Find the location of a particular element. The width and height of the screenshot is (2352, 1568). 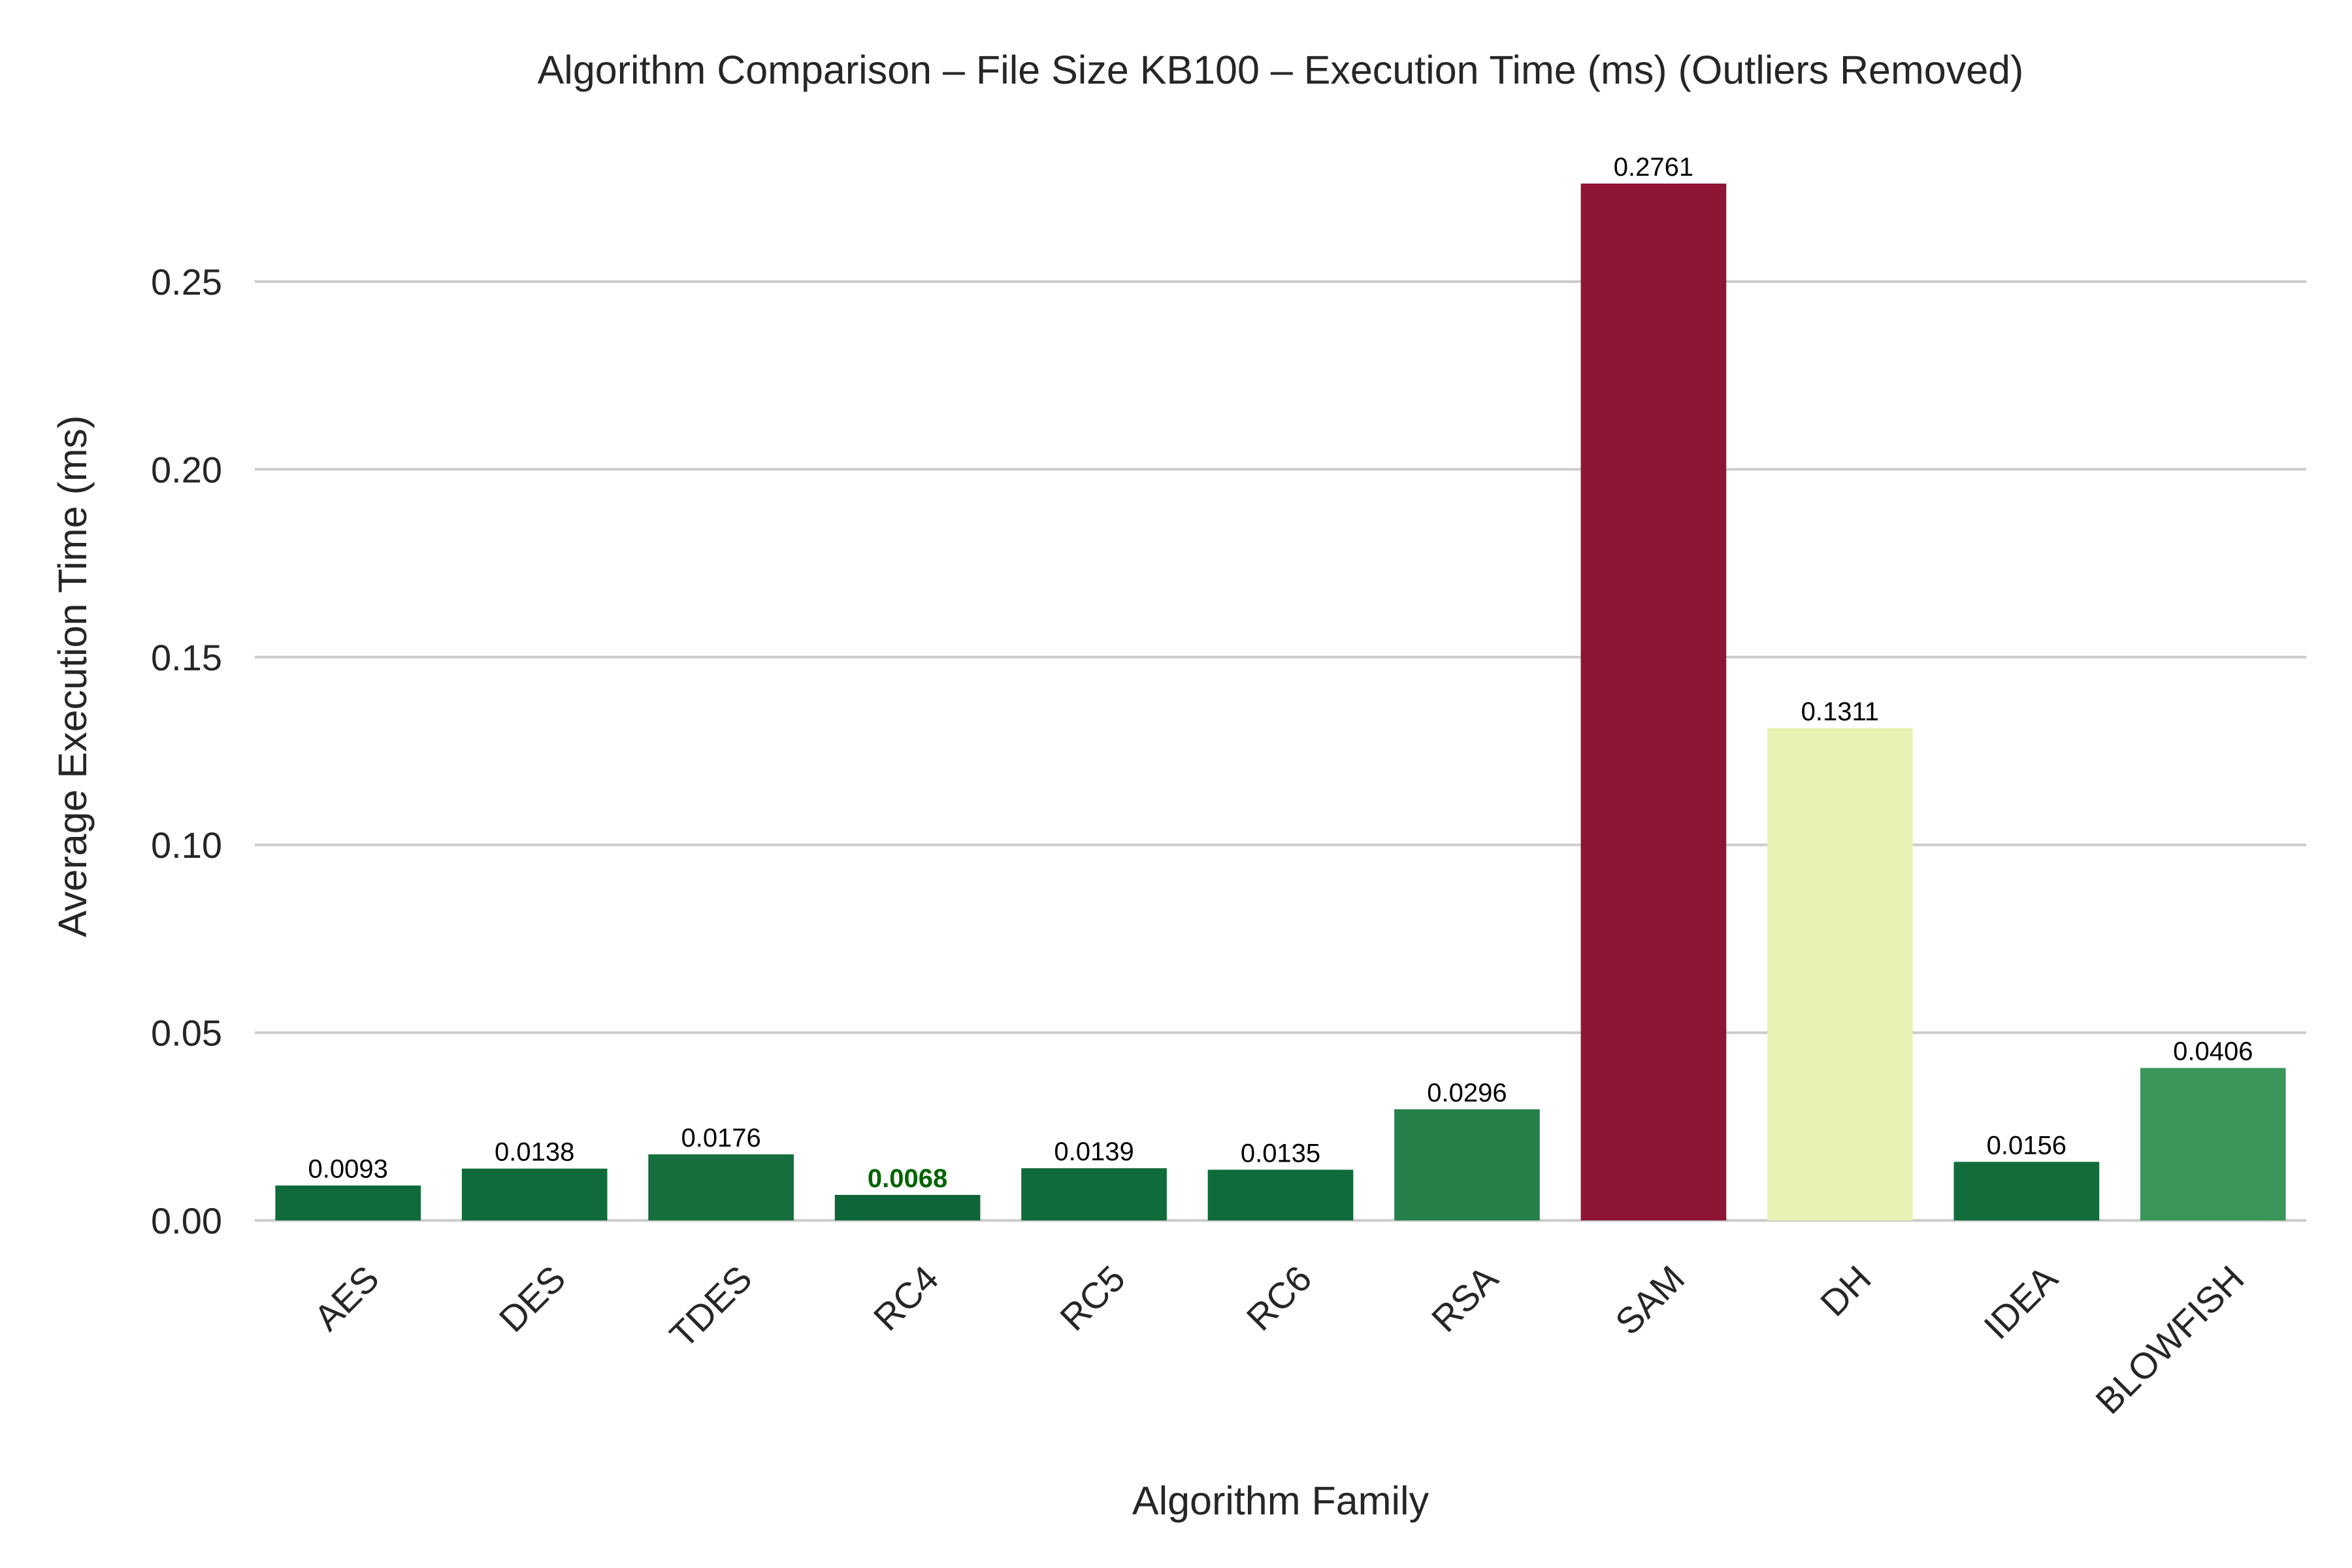

data-label: 0.2761 is located at coordinates (1653, 167).